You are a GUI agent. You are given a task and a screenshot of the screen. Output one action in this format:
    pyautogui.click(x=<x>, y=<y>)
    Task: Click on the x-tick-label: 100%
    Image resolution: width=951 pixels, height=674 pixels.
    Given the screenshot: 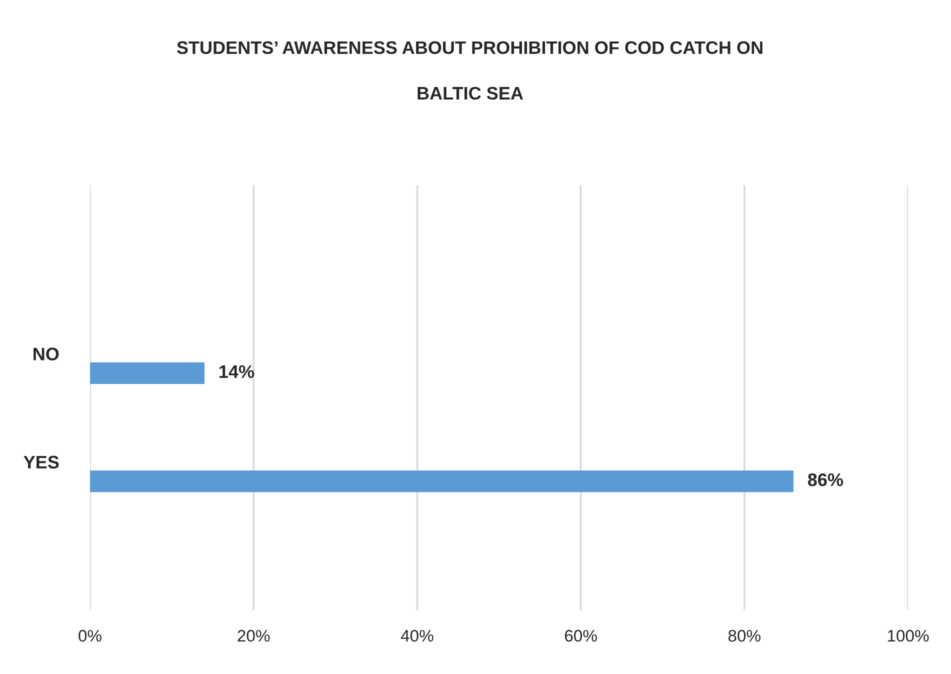 What is the action you would take?
    pyautogui.click(x=908, y=636)
    